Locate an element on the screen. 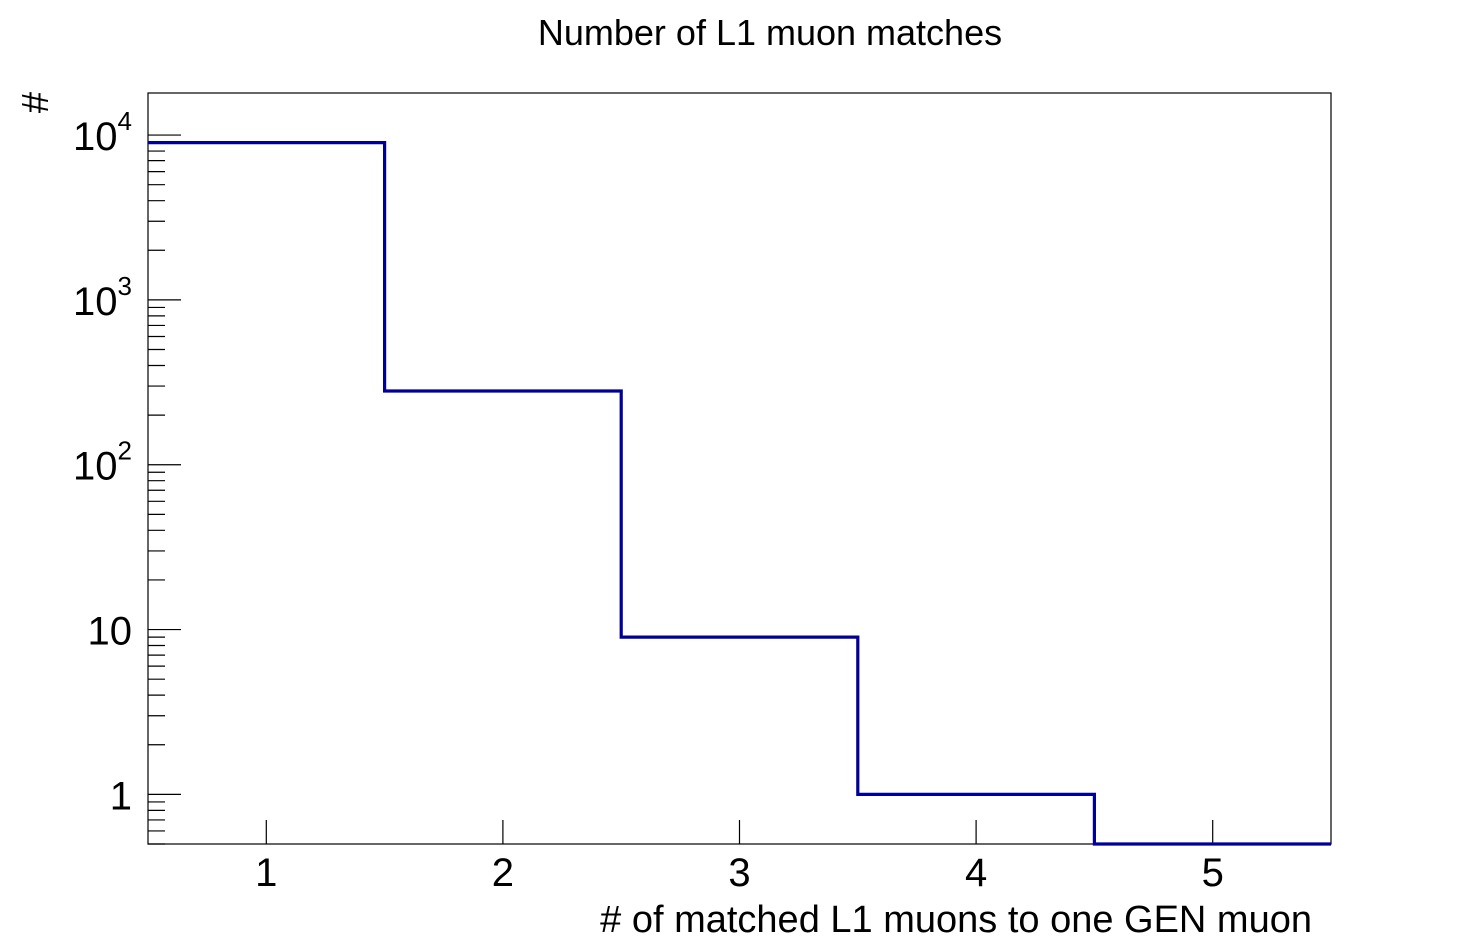 This screenshot has width=1479, height=938. x-axis-ticks: 1 2 3 4 5 is located at coordinates (739, 857).